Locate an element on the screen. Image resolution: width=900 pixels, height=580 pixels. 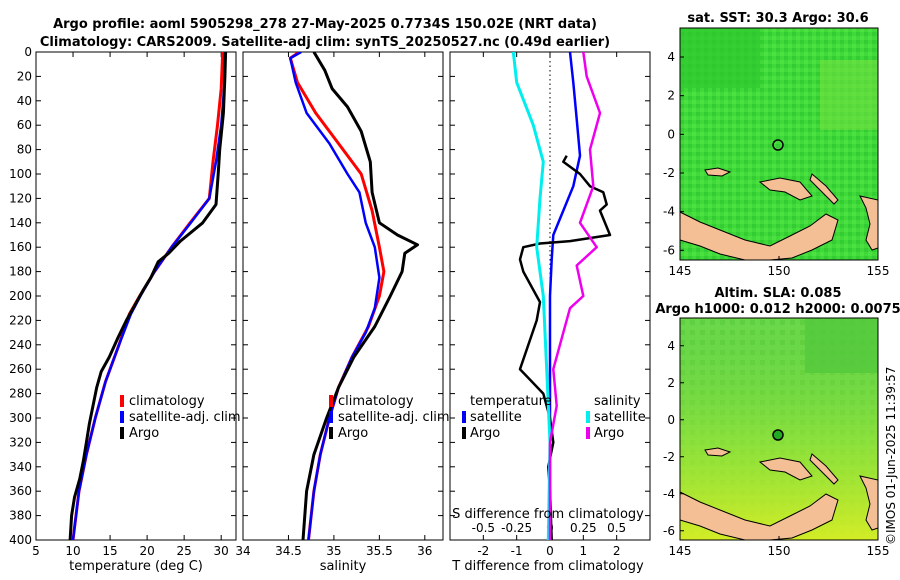
y-tick-label: 360 is located at coordinates (20, 491).